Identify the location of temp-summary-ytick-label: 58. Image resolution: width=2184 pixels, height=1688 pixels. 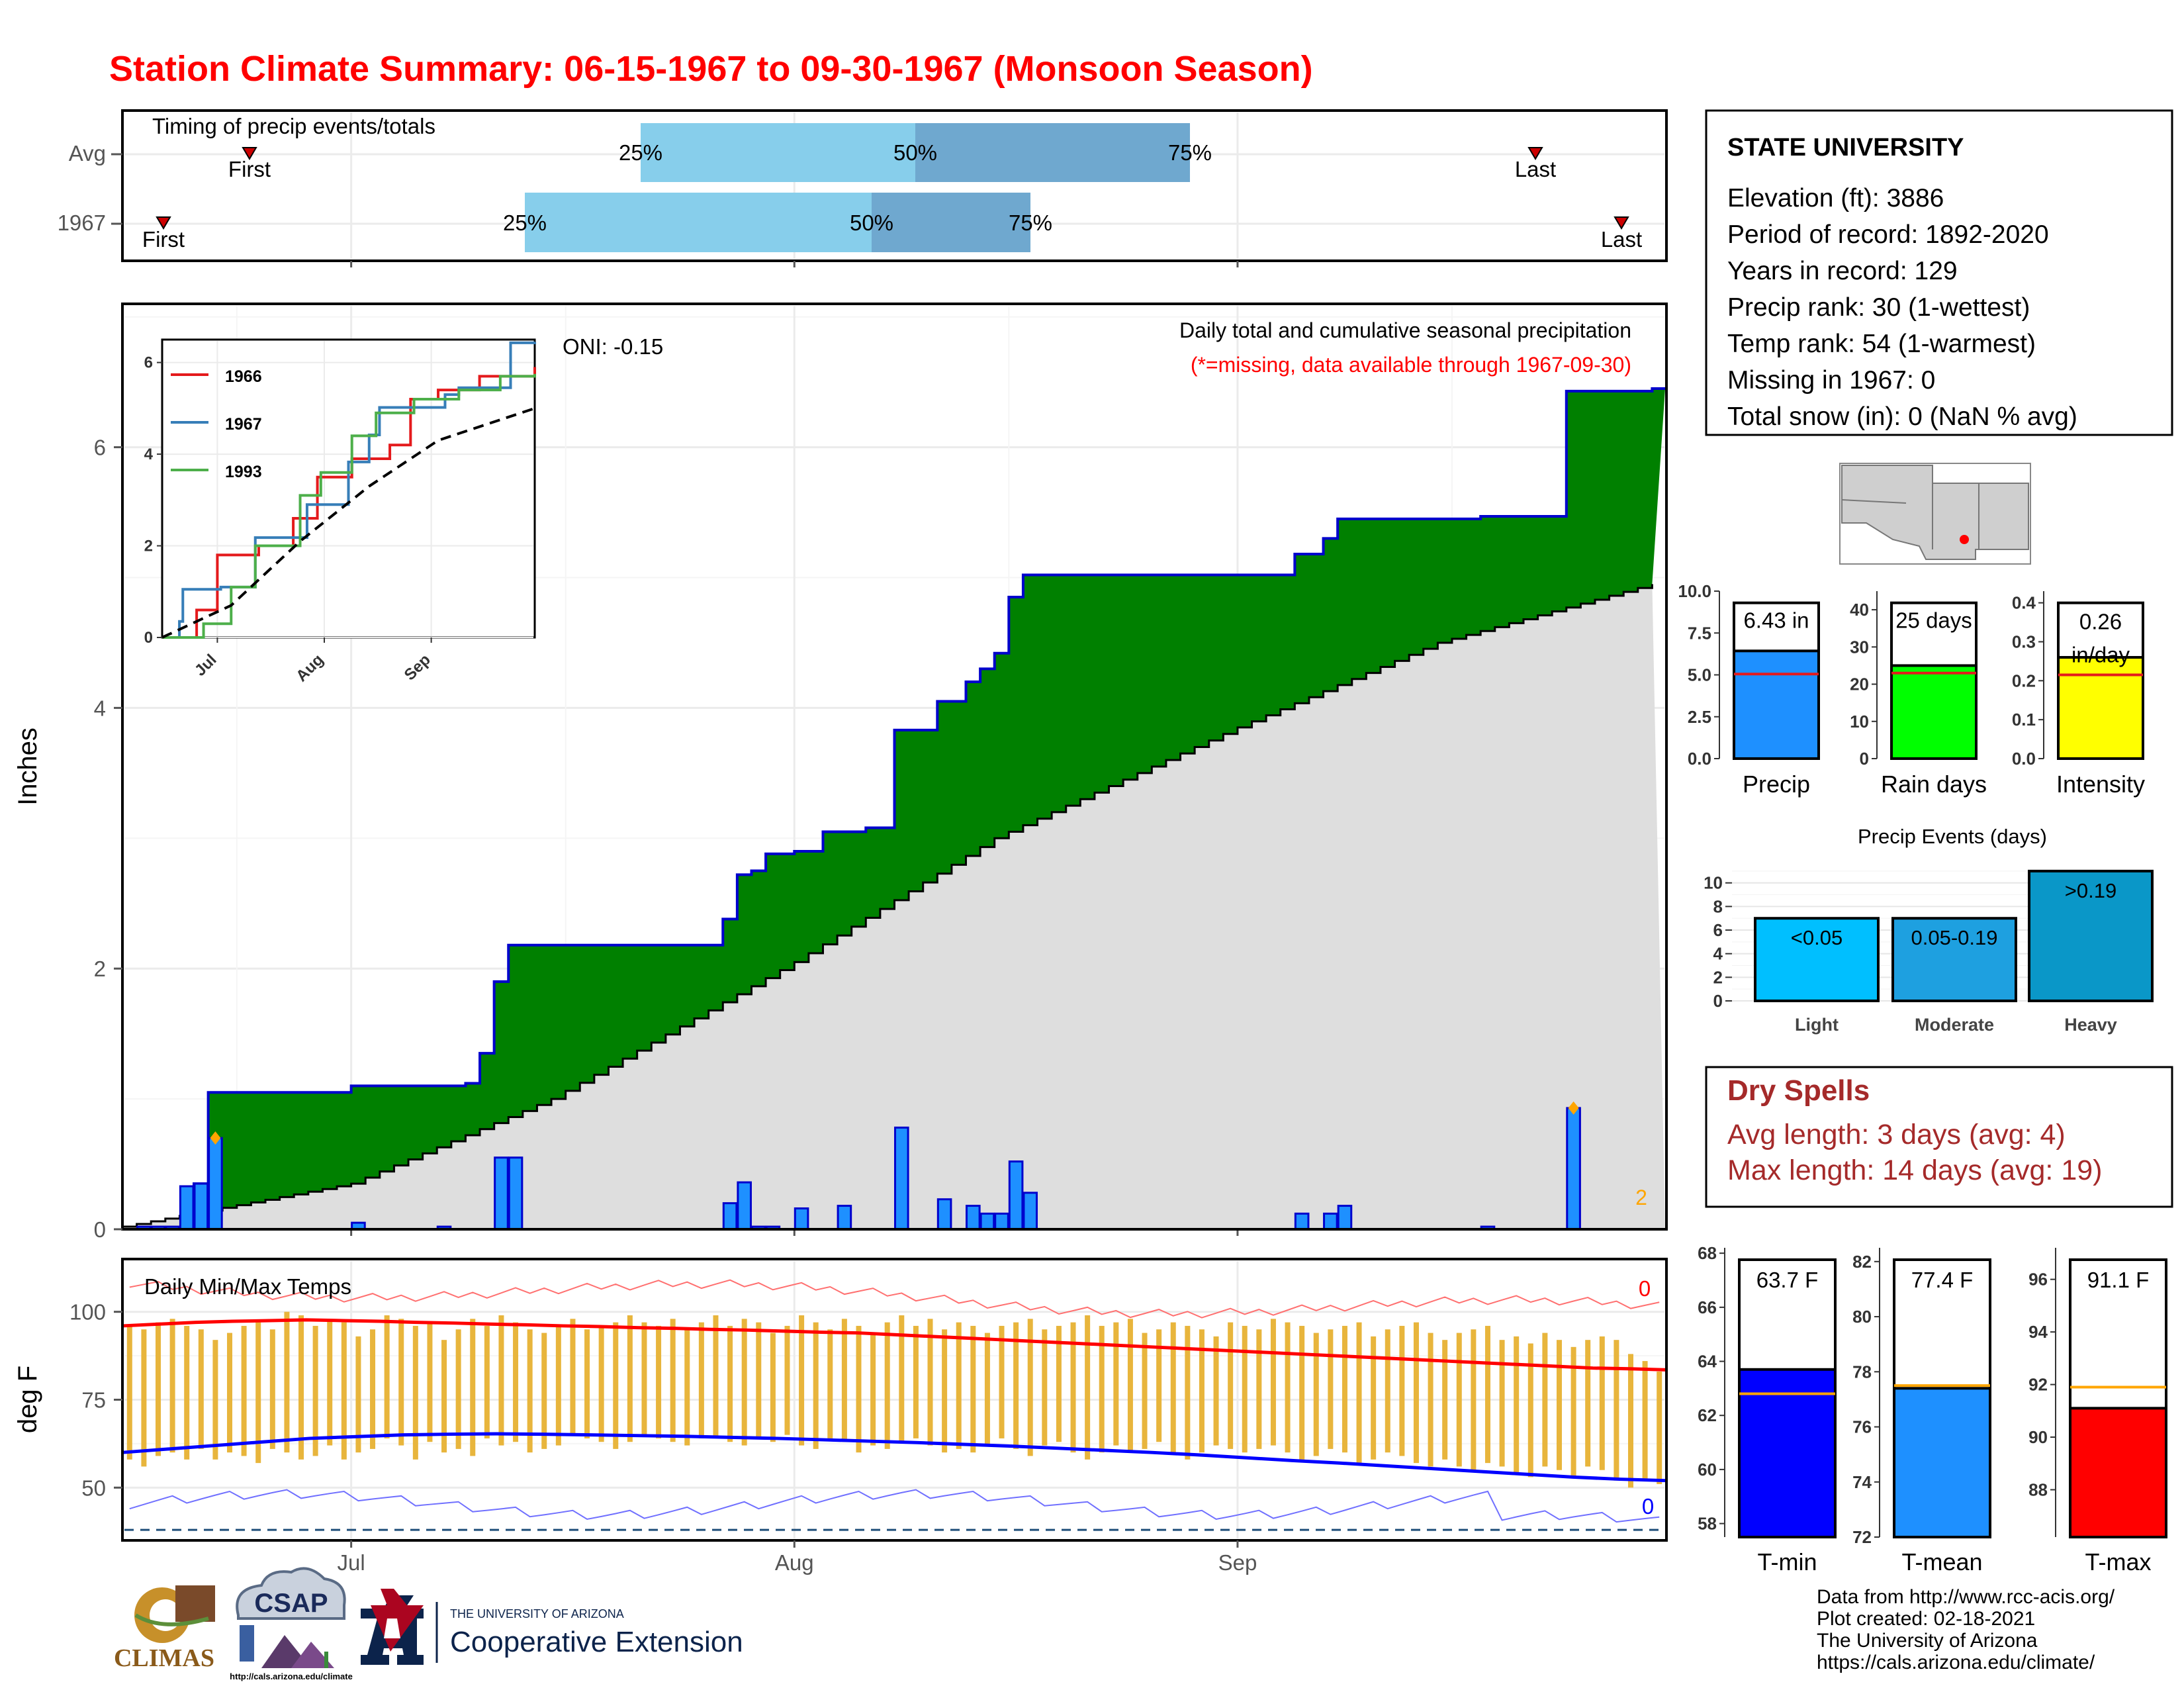
(1707, 1524).